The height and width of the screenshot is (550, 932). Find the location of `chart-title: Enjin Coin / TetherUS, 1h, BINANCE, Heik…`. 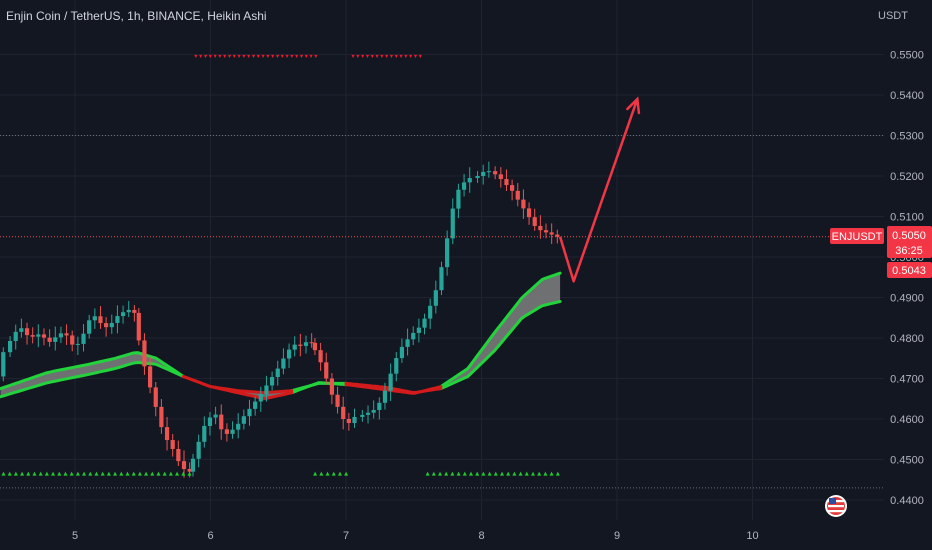

chart-title: Enjin Coin / TetherUS, 1h, BINANCE, Heik… is located at coordinates (136, 16).